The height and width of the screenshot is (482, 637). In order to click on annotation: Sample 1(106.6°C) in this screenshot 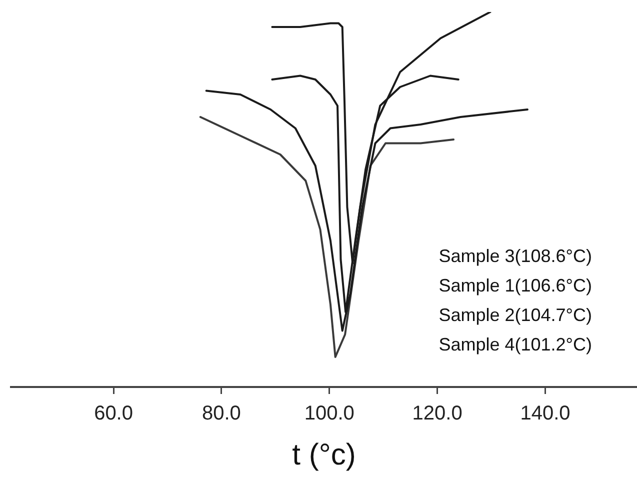, I will do `click(515, 285)`.